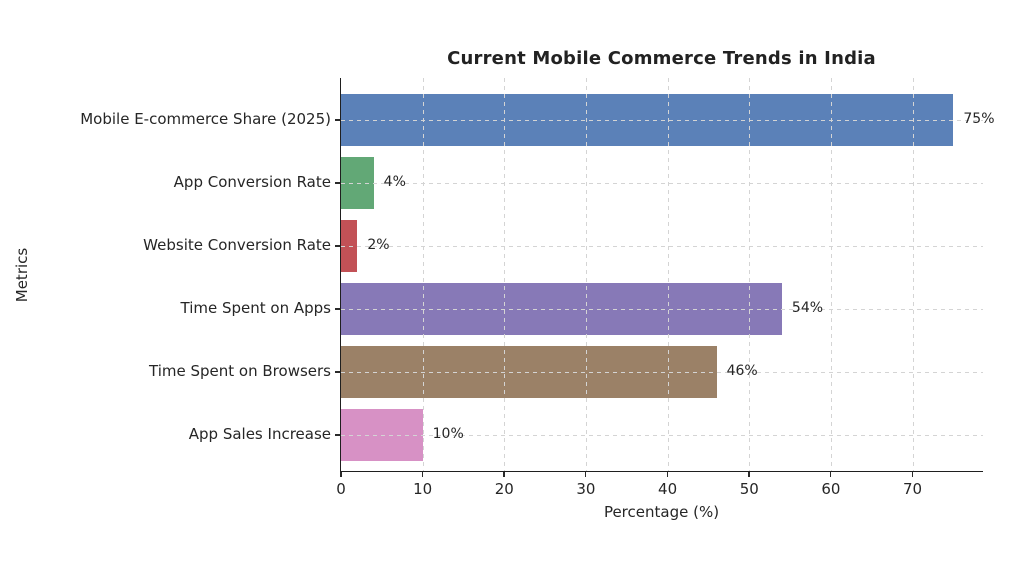 This screenshot has height=576, width=1024. Describe the element at coordinates (341, 489) in the screenshot. I see `x-tick-label: 0` at that location.